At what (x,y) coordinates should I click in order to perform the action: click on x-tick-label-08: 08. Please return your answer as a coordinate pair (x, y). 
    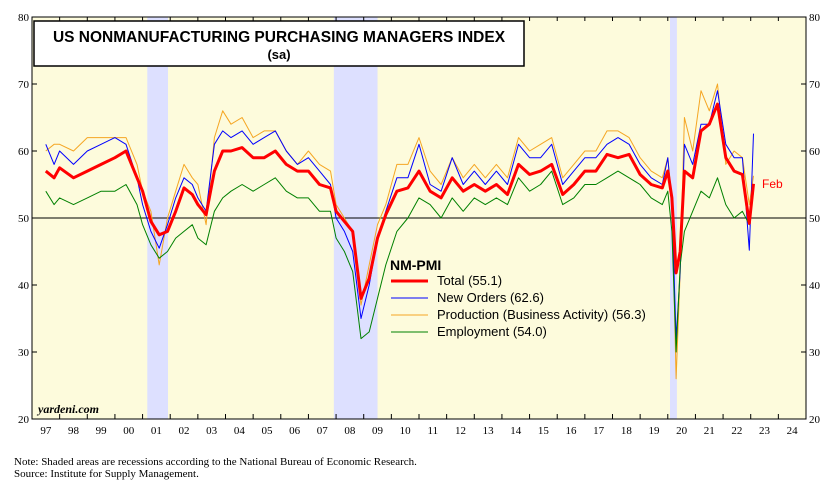
    Looking at the image, I should click on (350, 431).